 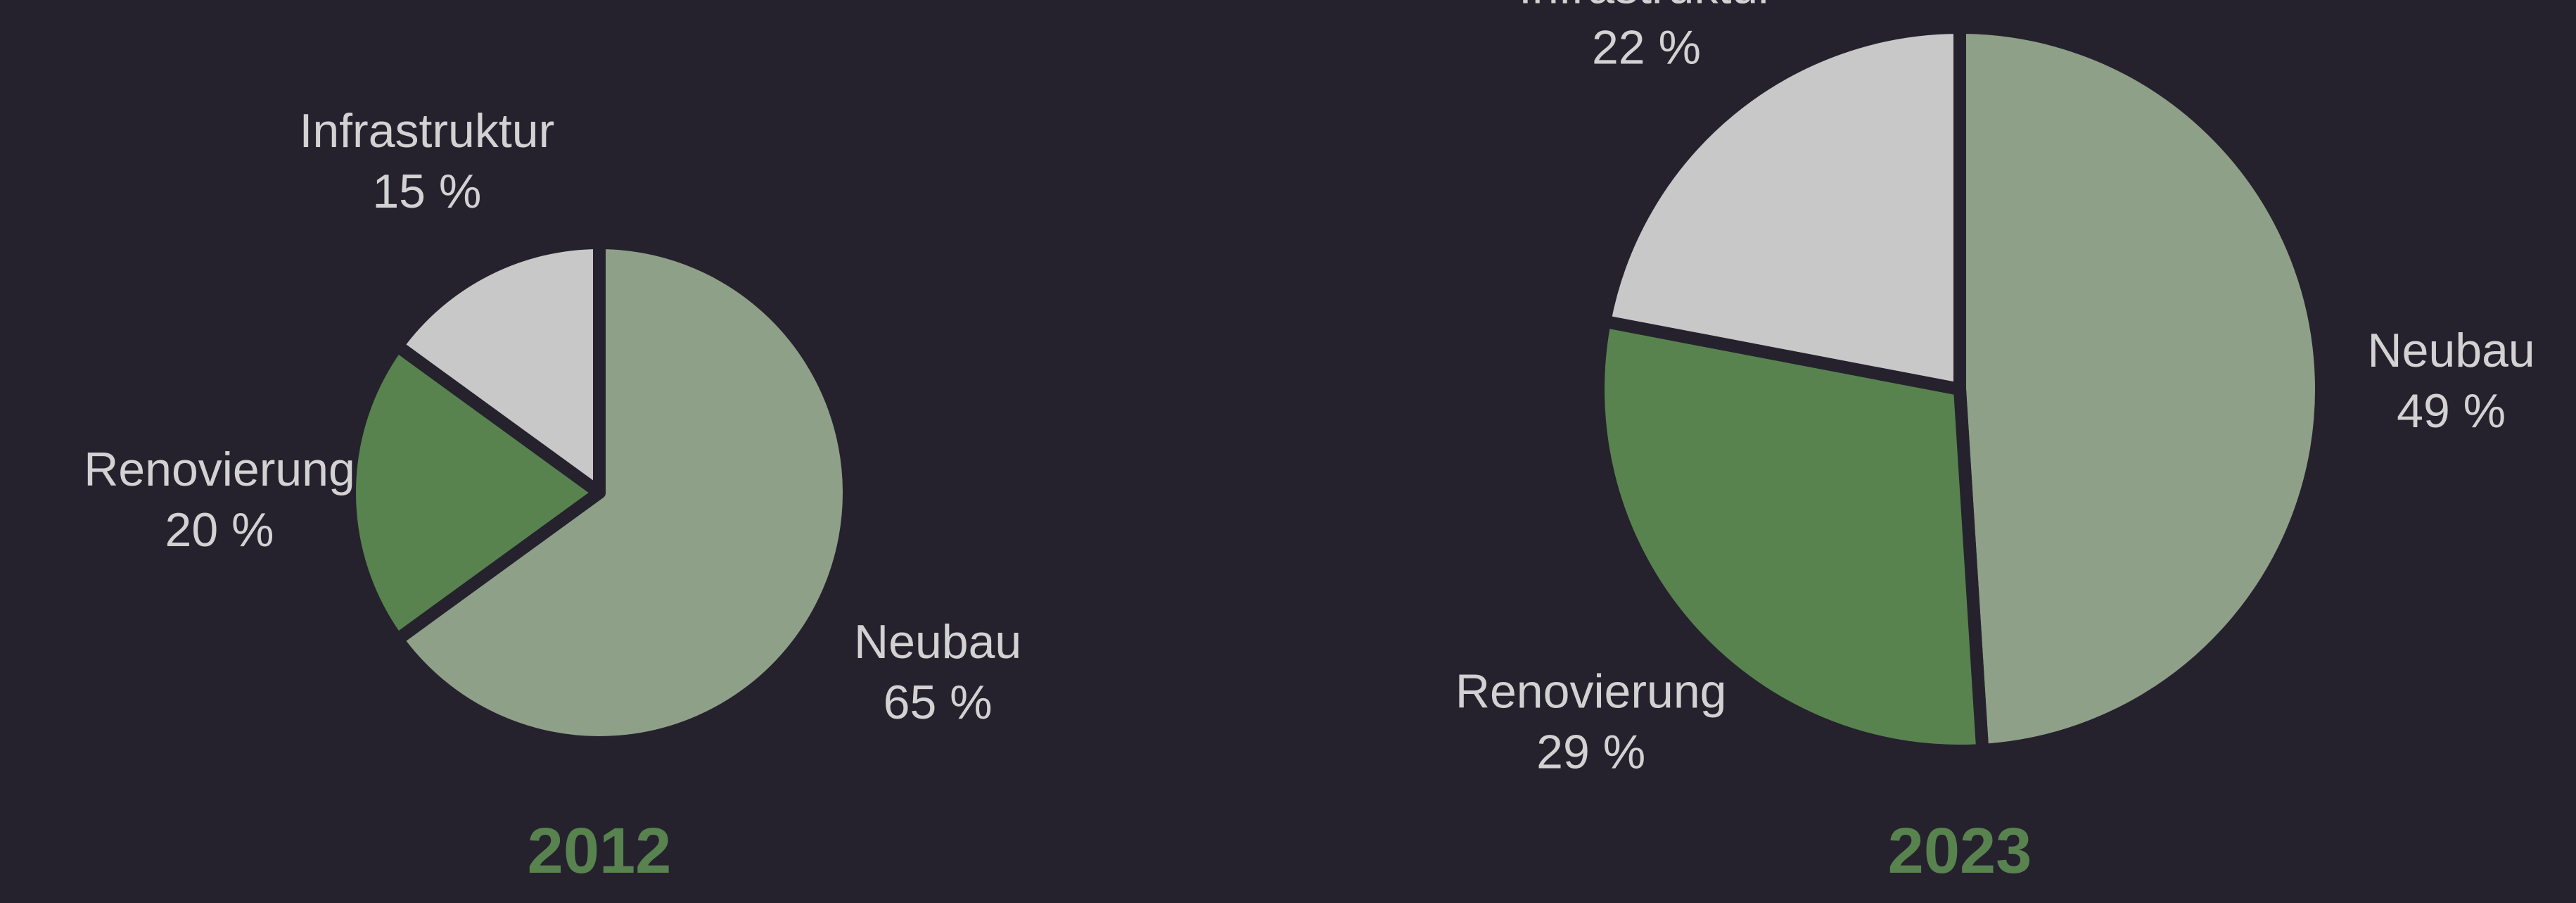 What do you see at coordinates (1646, 47) in the screenshot?
I see `slice-value: 22 %` at bounding box center [1646, 47].